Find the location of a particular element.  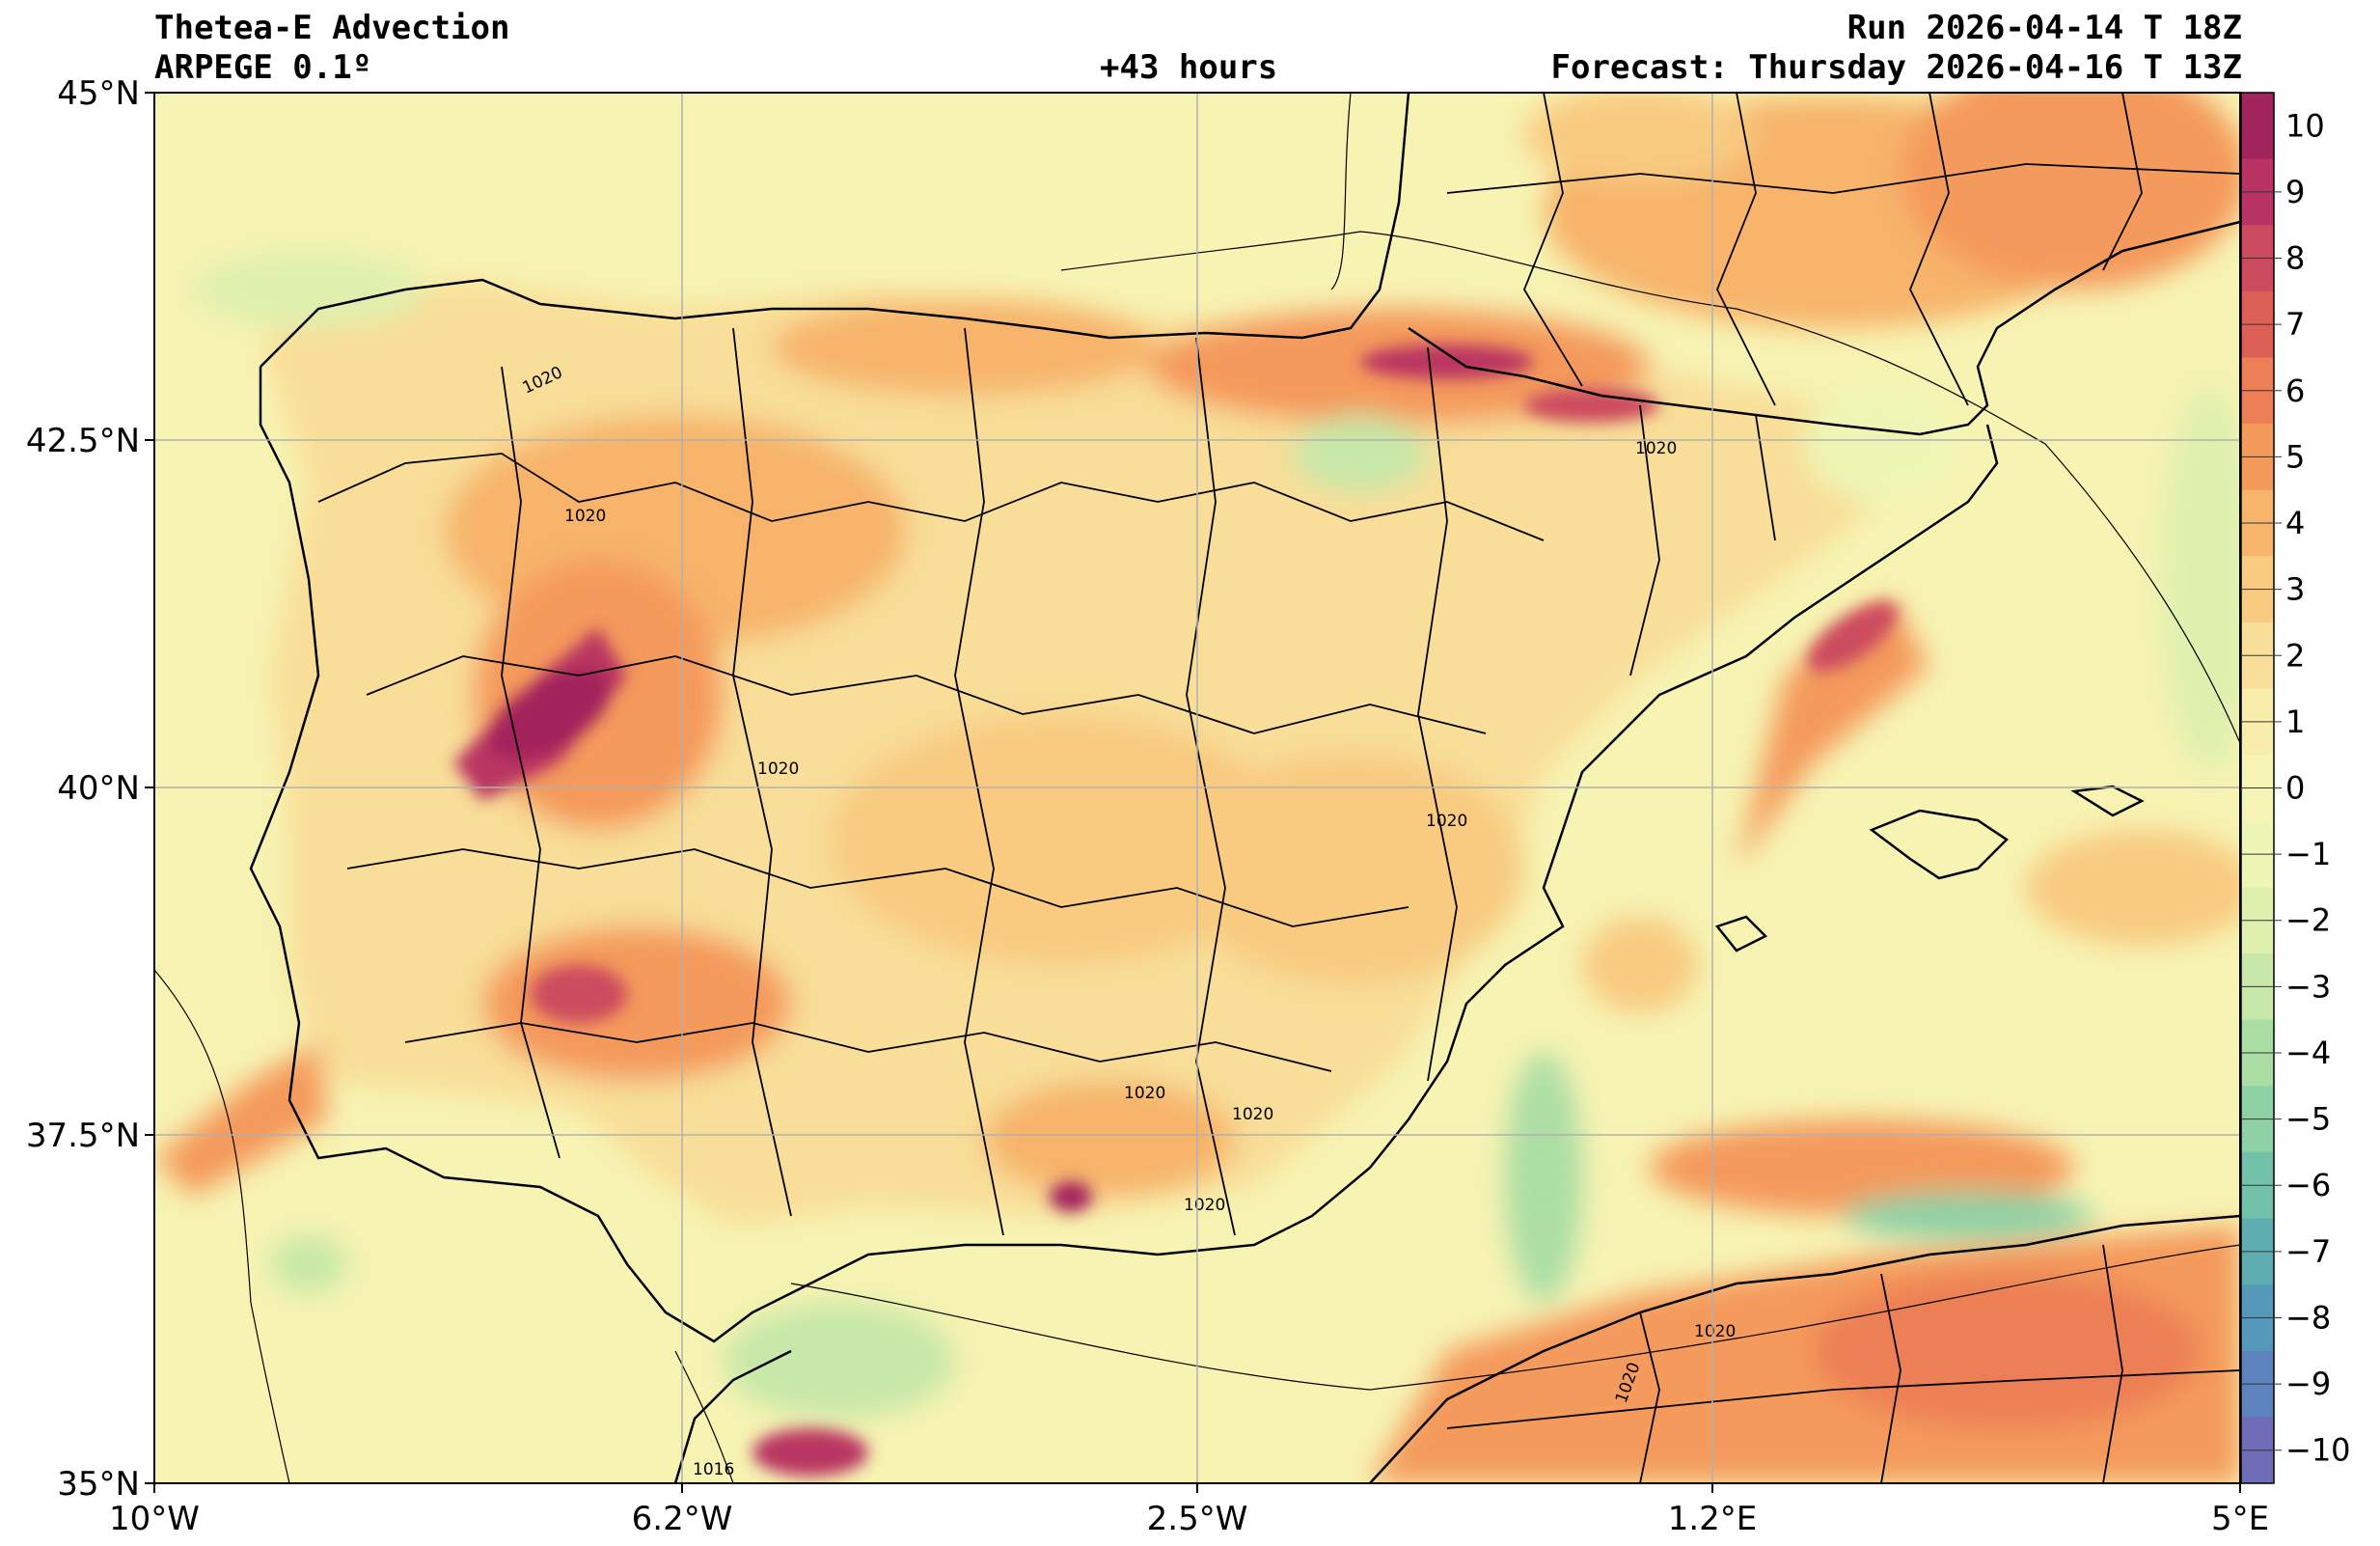

colorbar-tick-label: 1 is located at coordinates (2295, 722).